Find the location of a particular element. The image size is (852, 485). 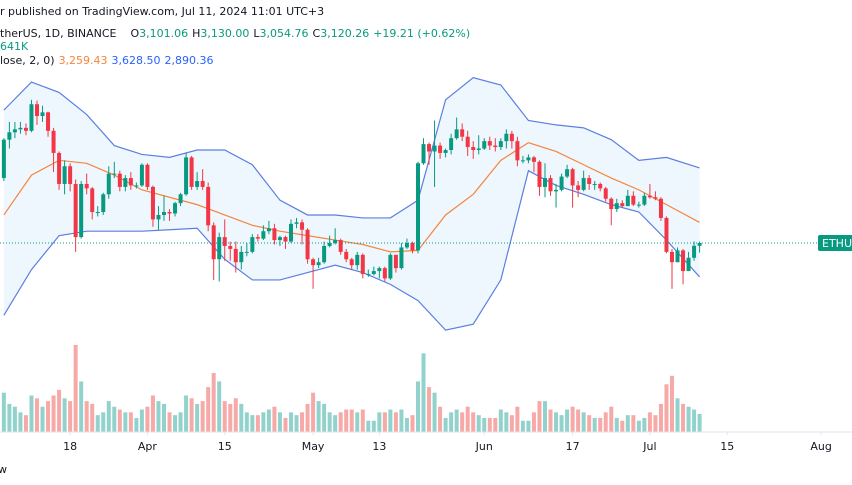

legend-high: 3,130.00 is located at coordinates (225, 33).